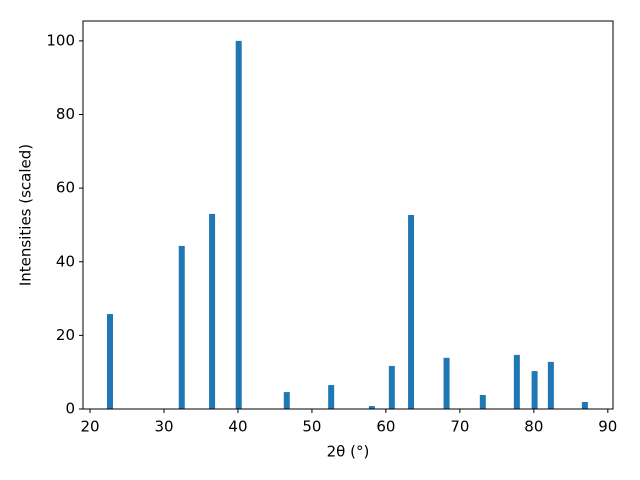 The image size is (640, 480). Describe the element at coordinates (65, 261) in the screenshot. I see `y-tick-label: 40` at that location.